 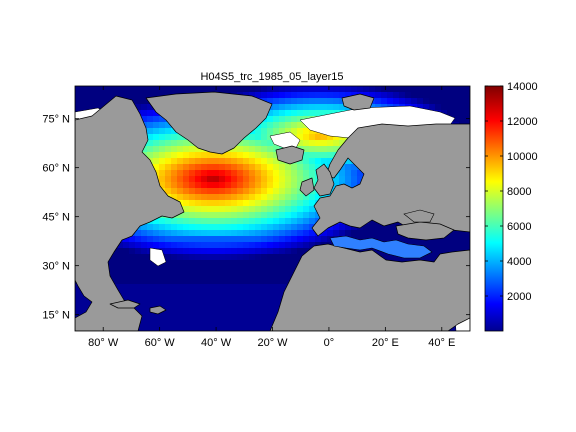 I want to click on colorbar-tick-label: 4000, so click(x=519, y=262).